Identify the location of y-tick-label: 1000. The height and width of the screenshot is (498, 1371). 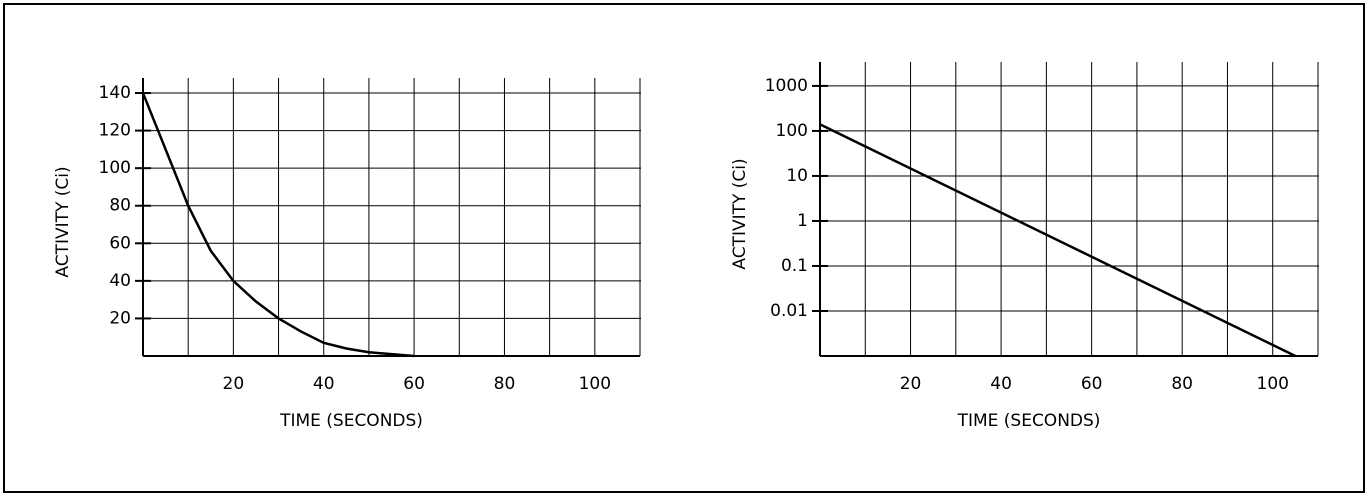
(786, 86).